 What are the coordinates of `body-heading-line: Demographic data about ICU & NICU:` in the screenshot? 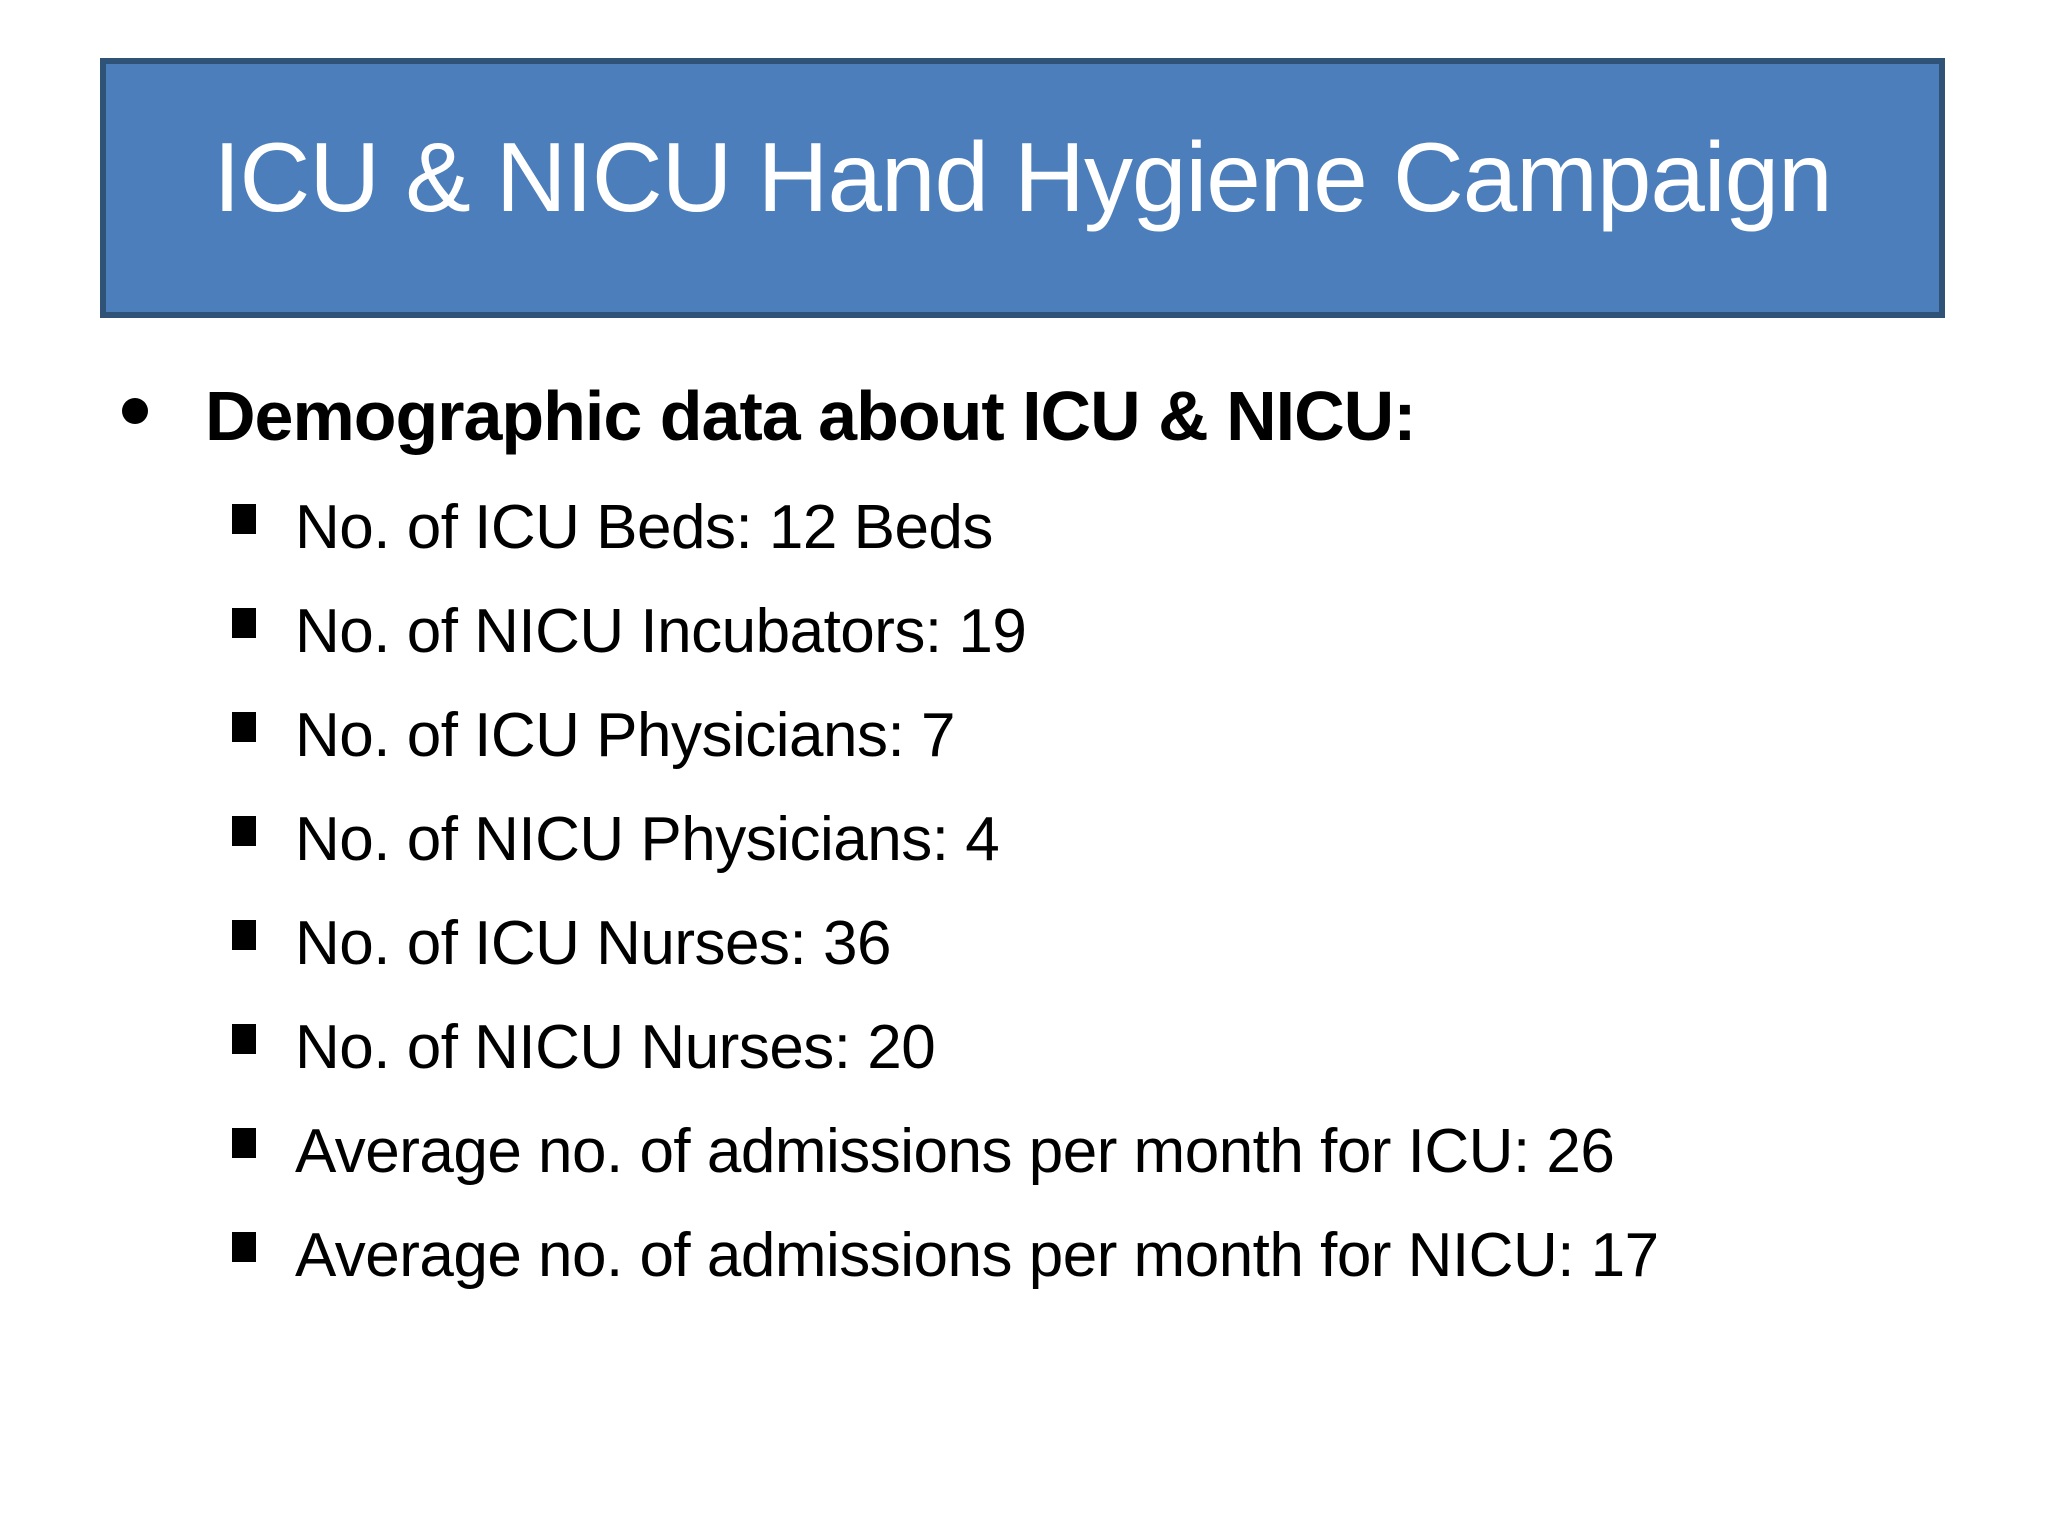 It's located at (769, 416).